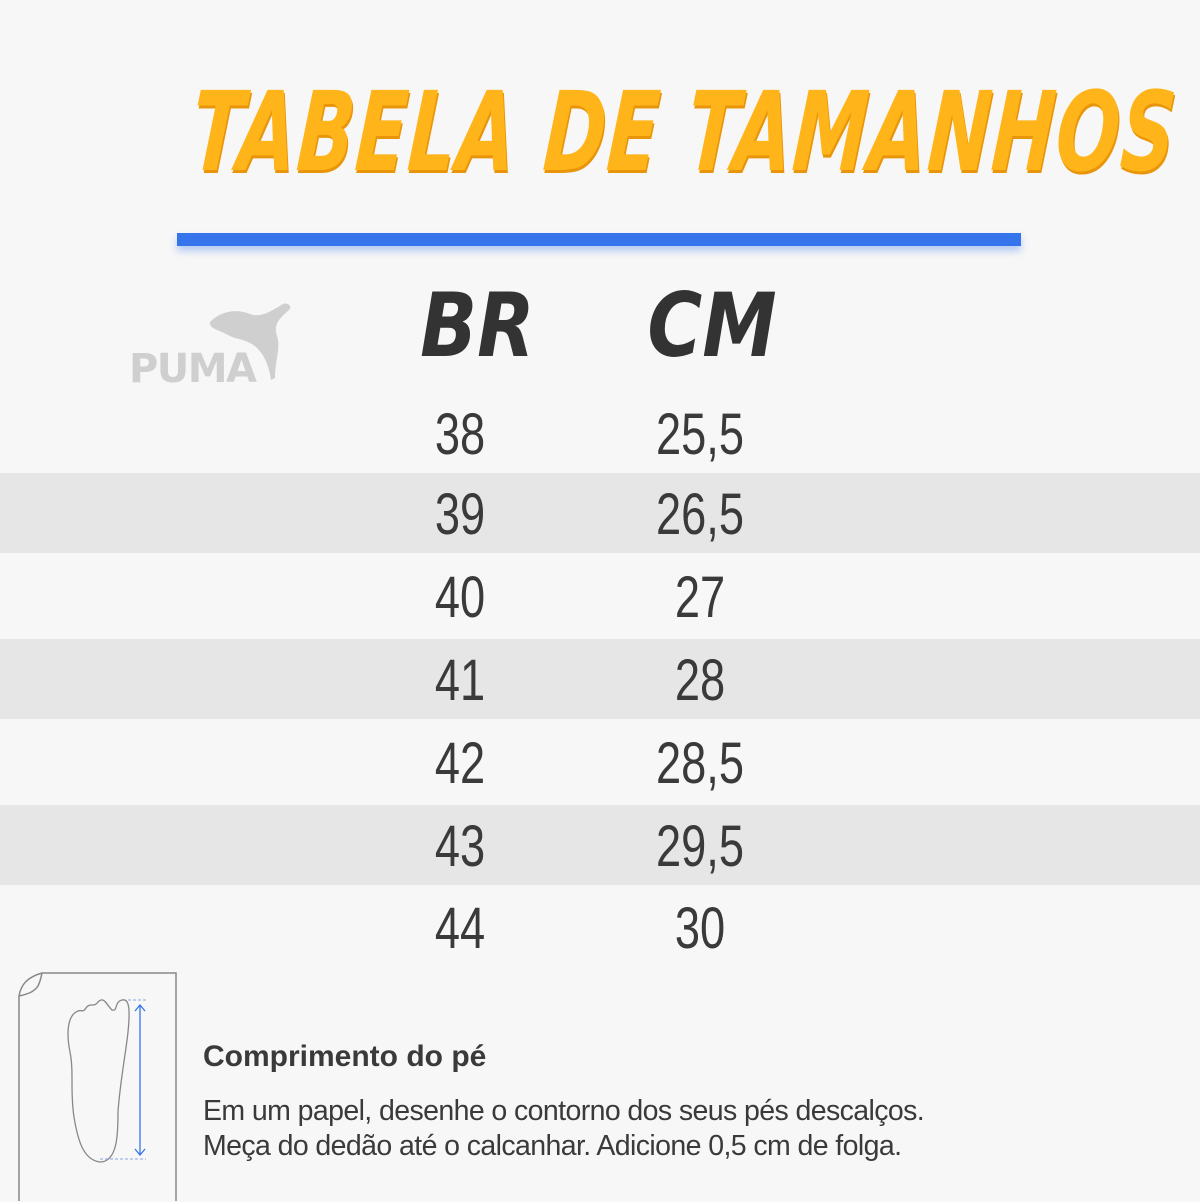 The image size is (1200, 1202). Describe the element at coordinates (600, 597) in the screenshot. I see `table-row: 40 27` at that location.